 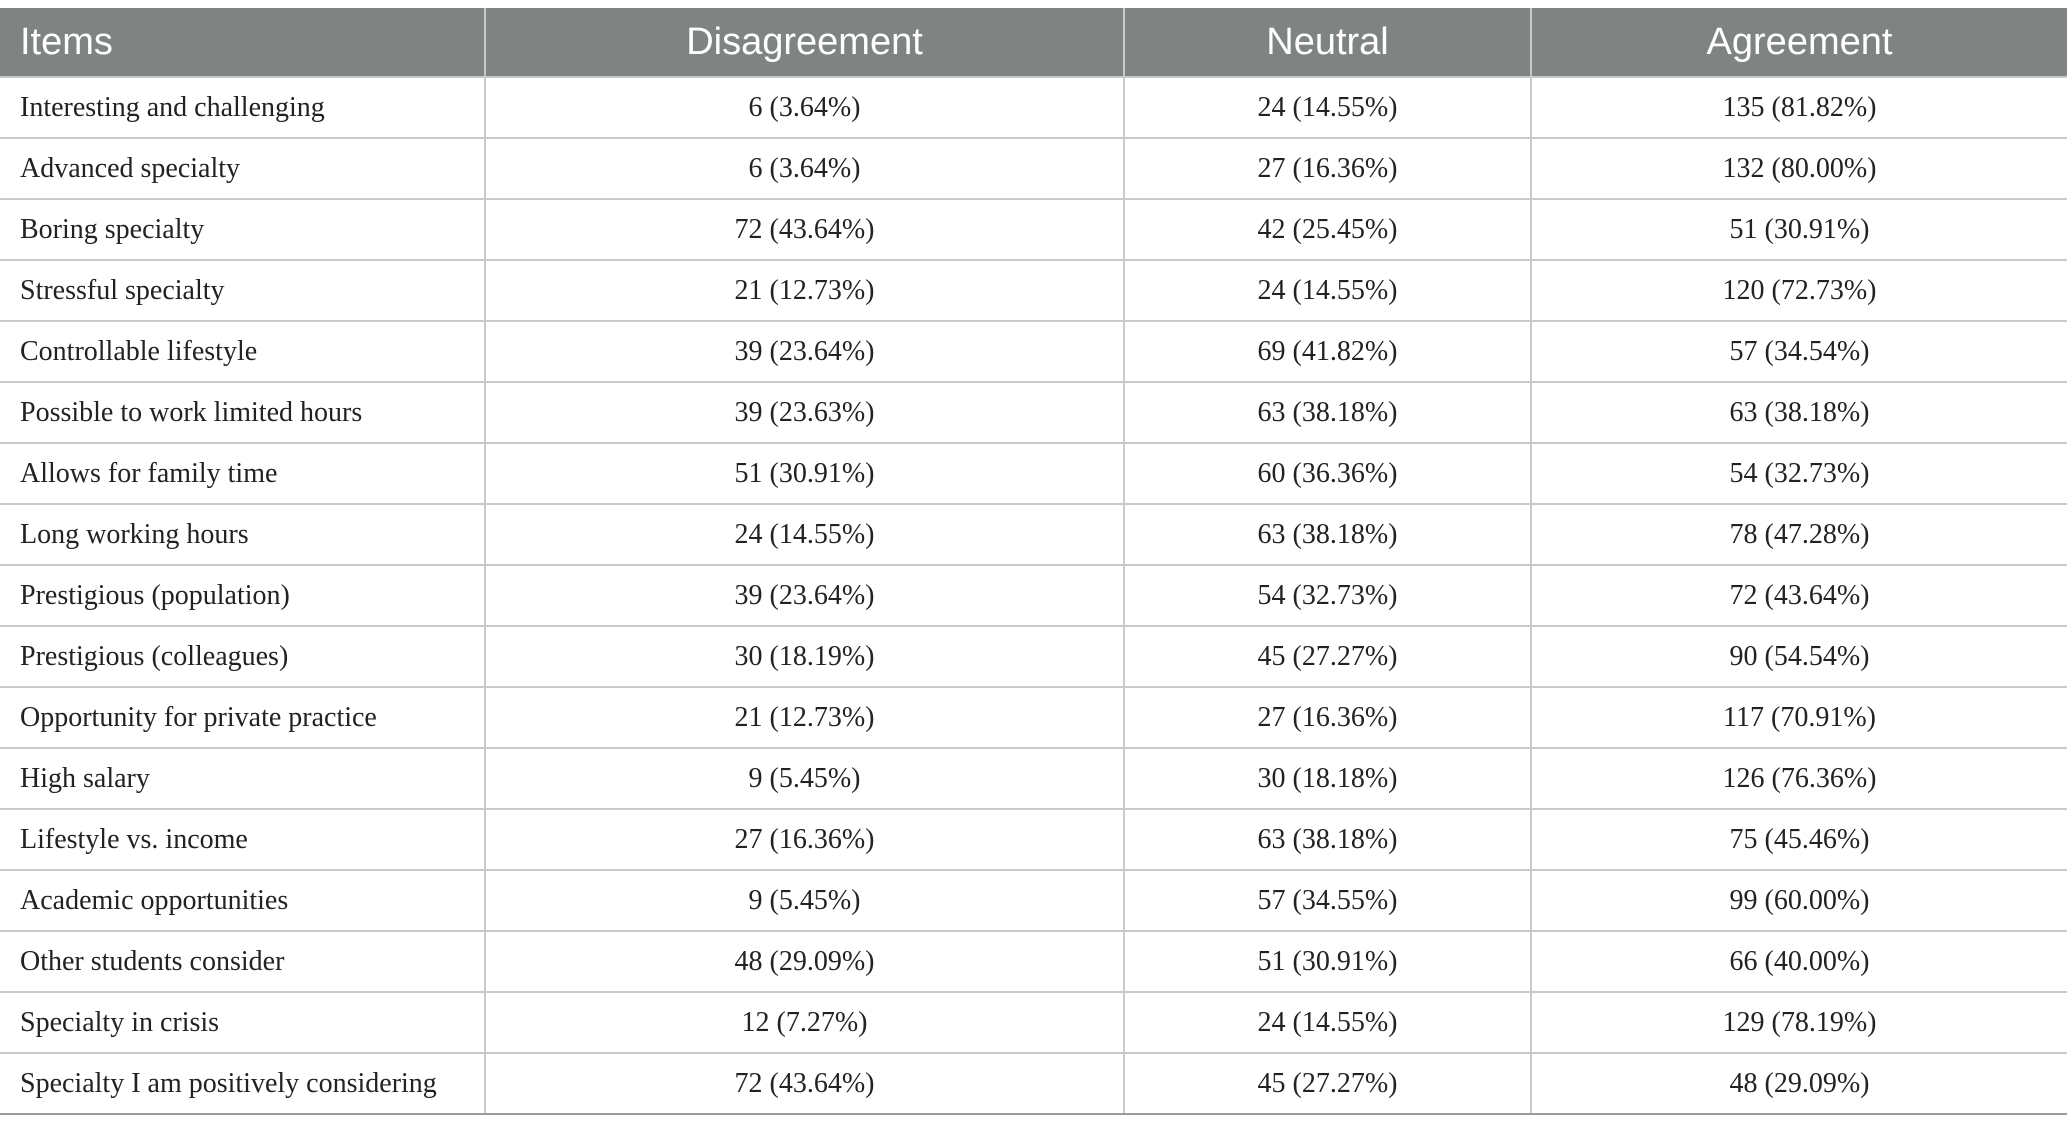 What do you see at coordinates (1798, 474) in the screenshot?
I see `agreement-cell: 54 (32.73%)` at bounding box center [1798, 474].